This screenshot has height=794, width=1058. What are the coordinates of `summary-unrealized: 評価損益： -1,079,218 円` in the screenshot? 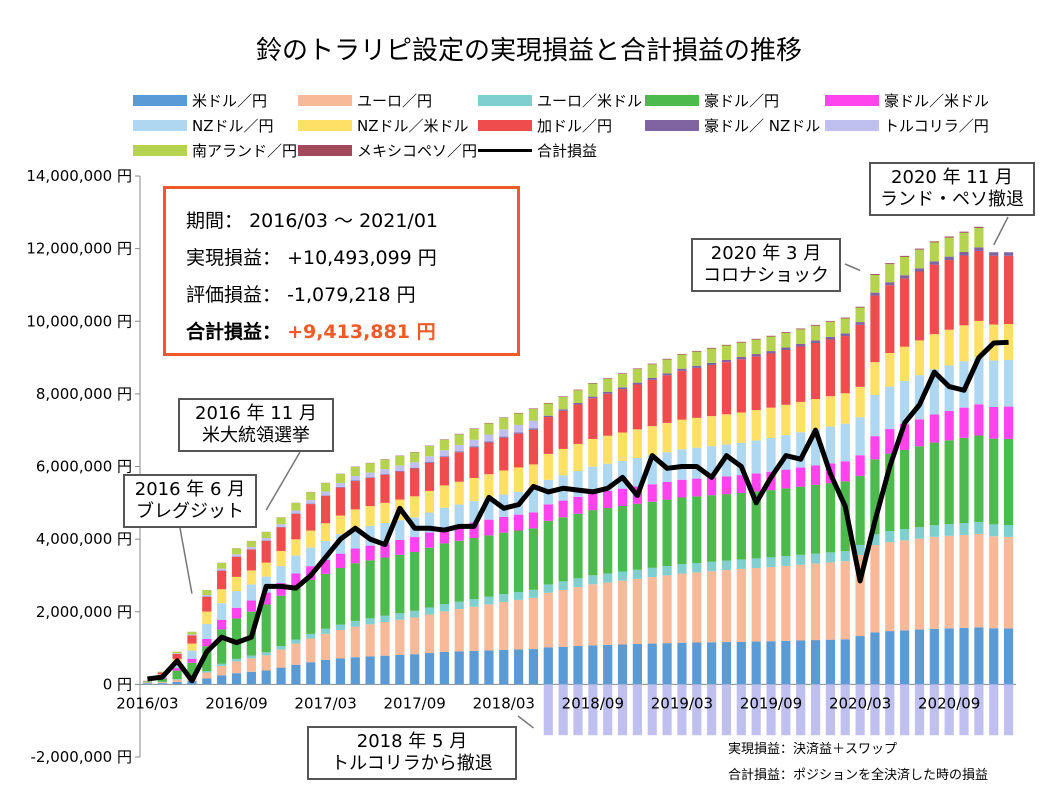 It's located at (341, 295).